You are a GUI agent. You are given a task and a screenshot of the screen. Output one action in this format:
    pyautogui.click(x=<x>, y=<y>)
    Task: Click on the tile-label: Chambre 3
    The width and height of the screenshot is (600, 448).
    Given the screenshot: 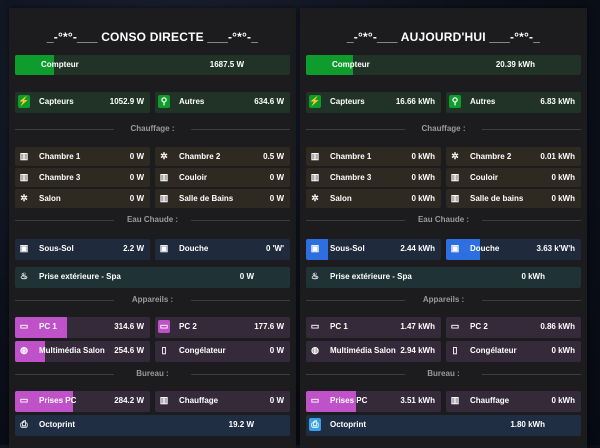 What is the action you would take?
    pyautogui.click(x=60, y=177)
    